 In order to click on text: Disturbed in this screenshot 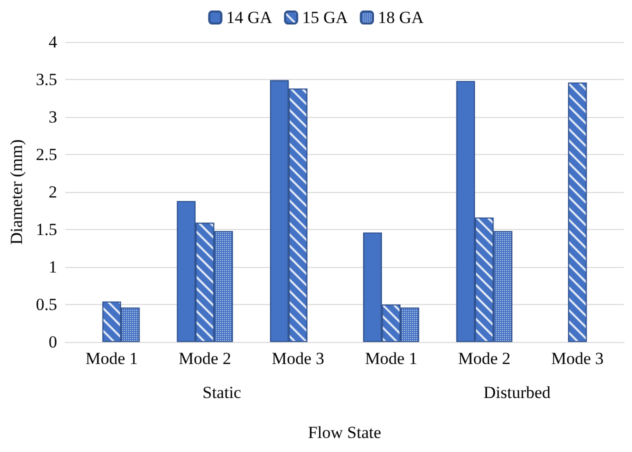, I will do `click(518, 392)`.